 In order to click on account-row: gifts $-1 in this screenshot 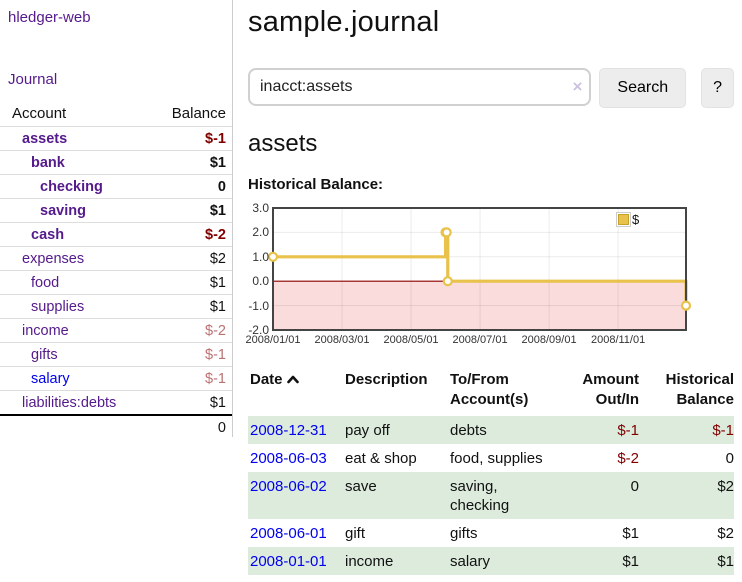, I will do `click(116, 354)`.